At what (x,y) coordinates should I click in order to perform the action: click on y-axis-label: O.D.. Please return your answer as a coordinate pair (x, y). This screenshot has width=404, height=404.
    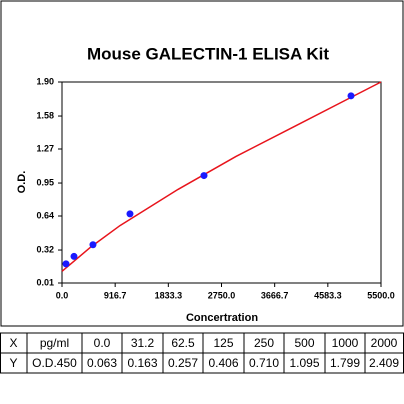
    Looking at the image, I should click on (22, 182).